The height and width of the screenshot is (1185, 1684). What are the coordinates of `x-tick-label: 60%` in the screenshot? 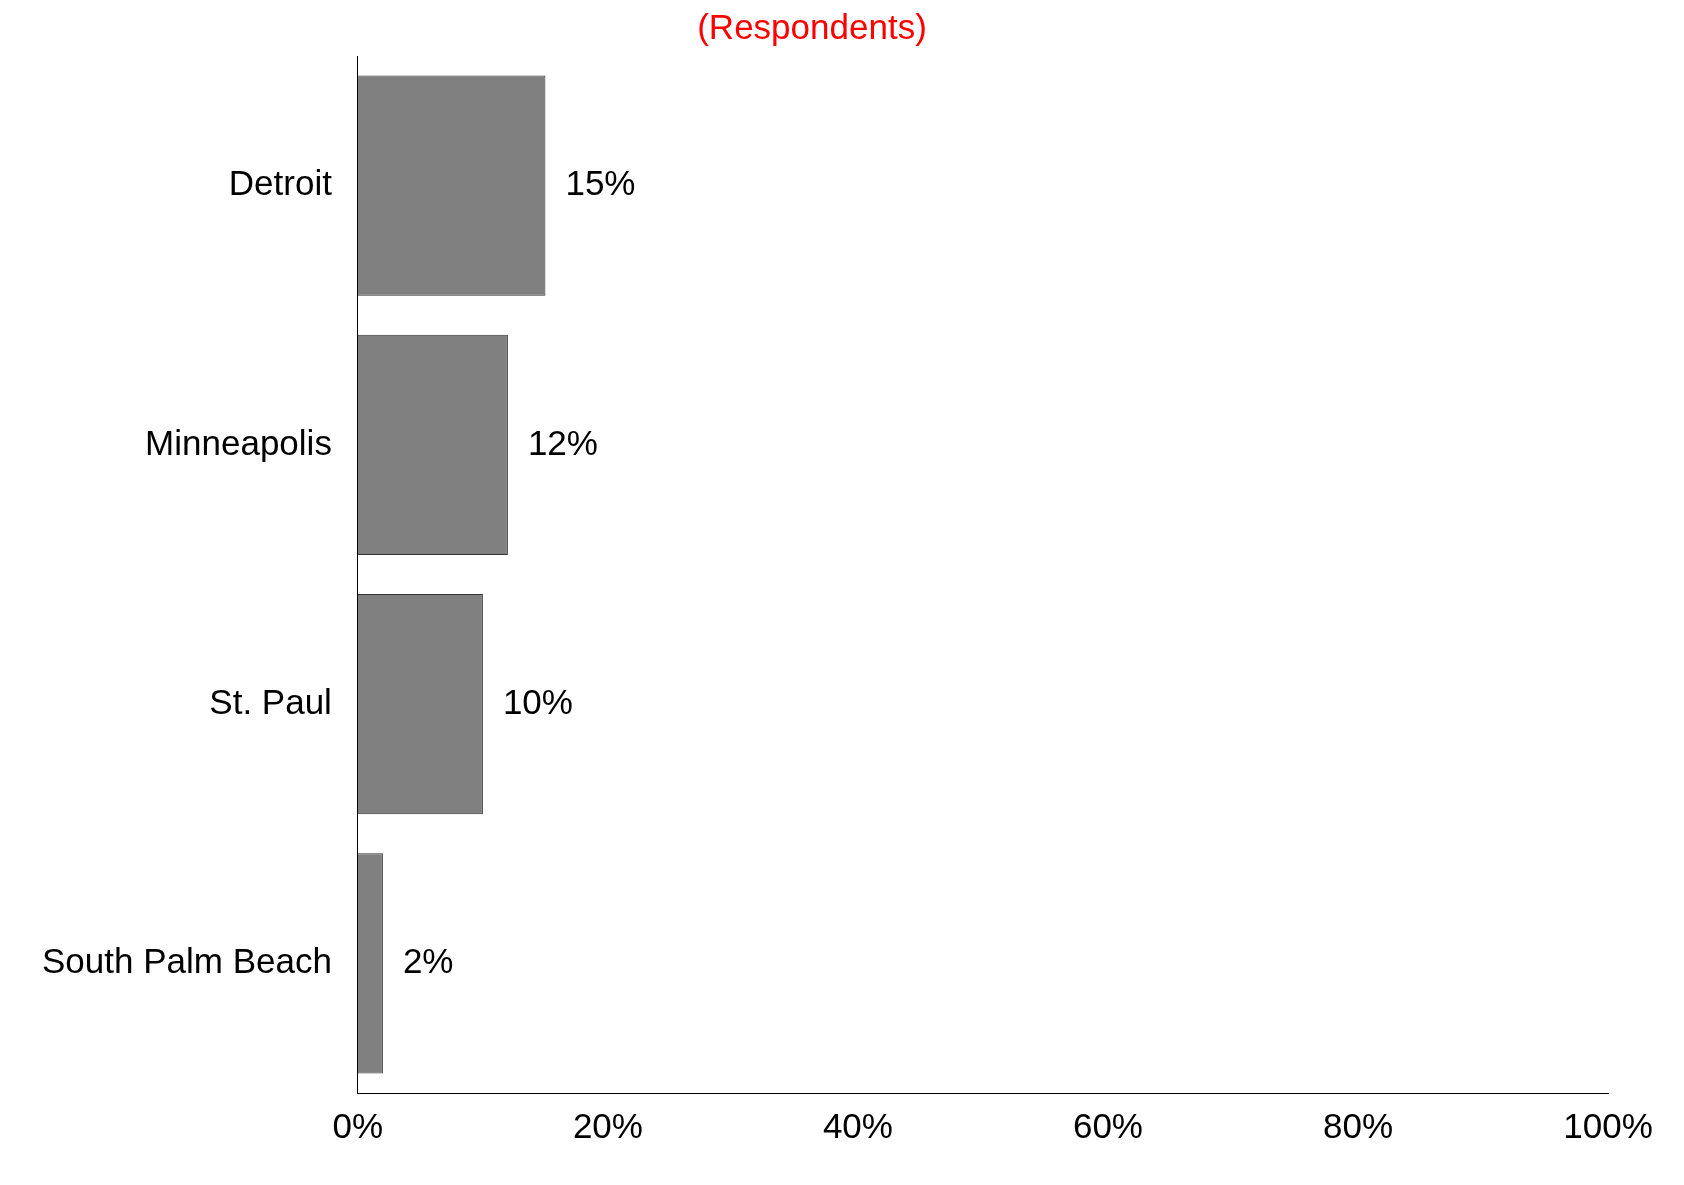 It's located at (1107, 1125).